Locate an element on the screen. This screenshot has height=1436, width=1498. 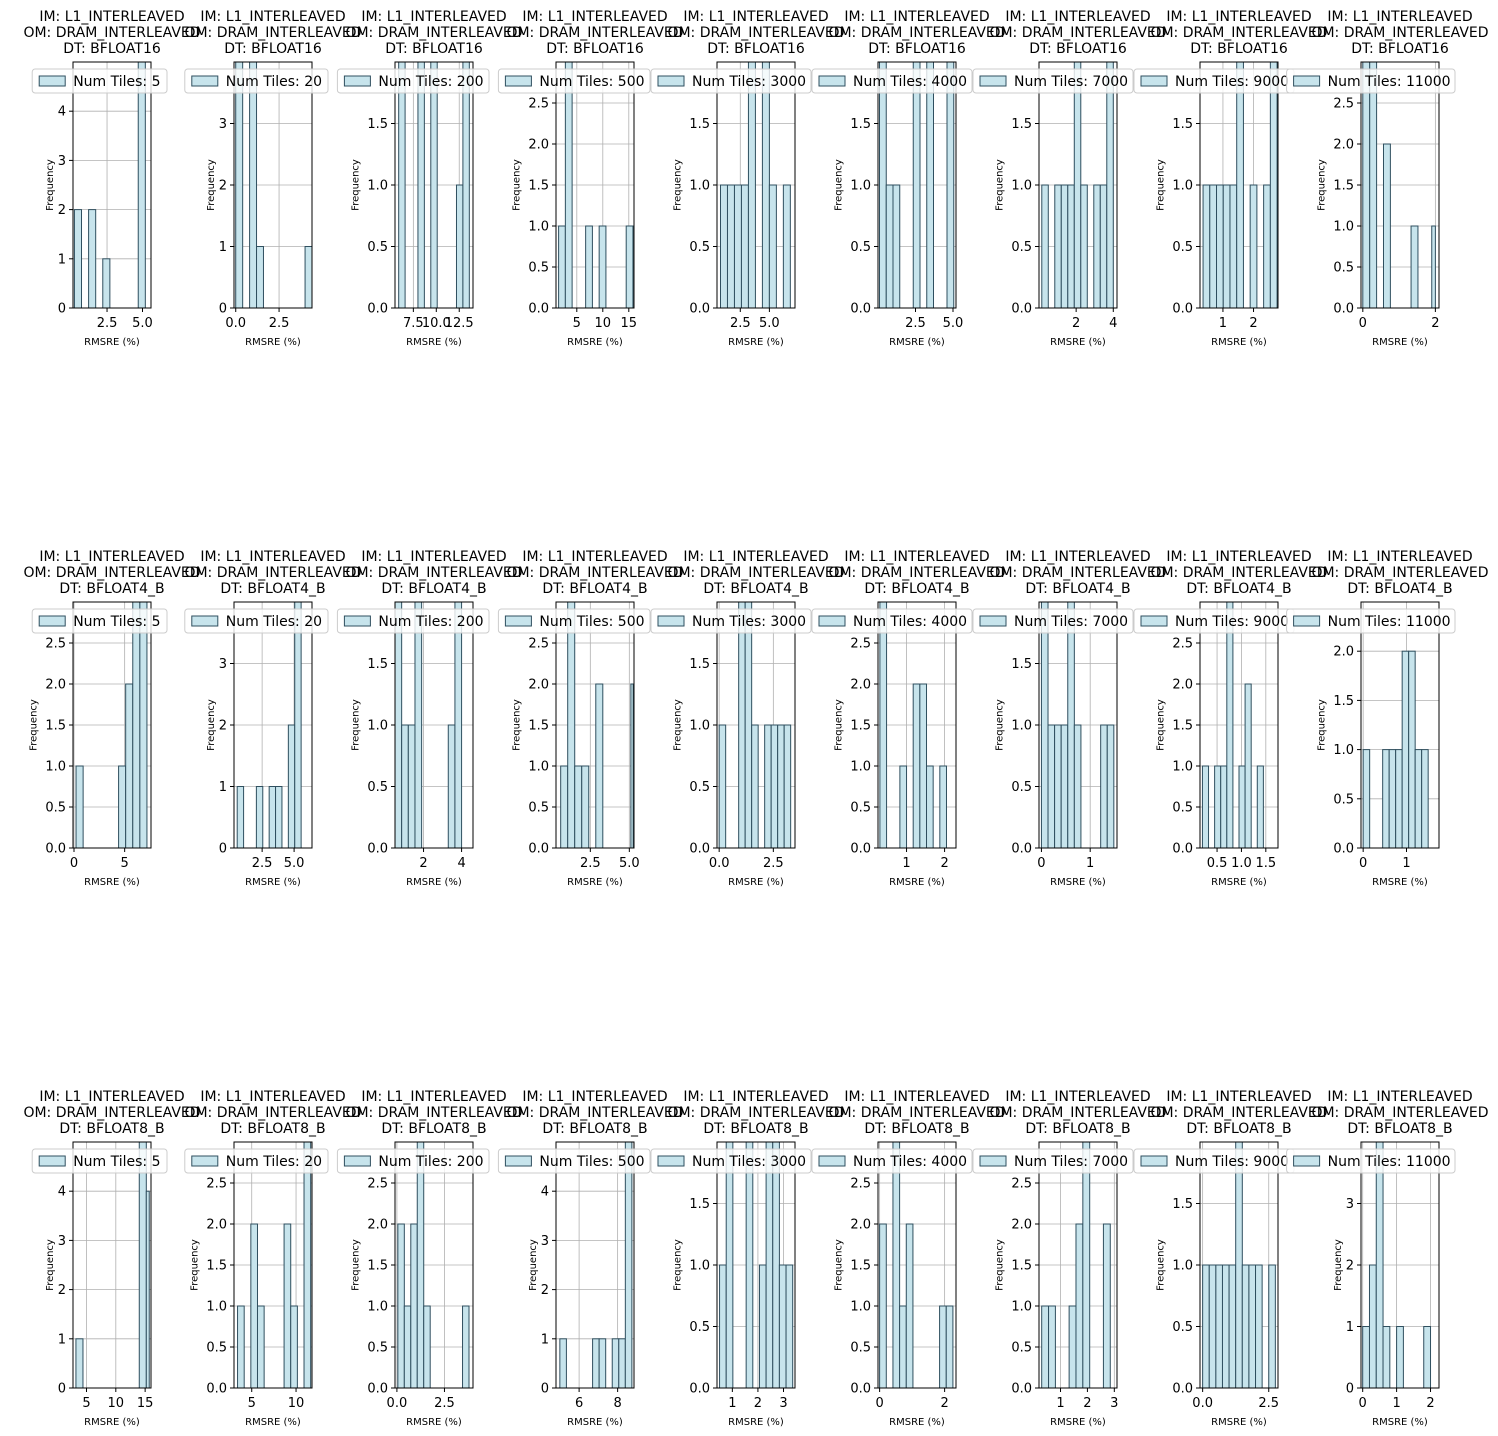
x-tick-label: 1 is located at coordinates (732, 1403).